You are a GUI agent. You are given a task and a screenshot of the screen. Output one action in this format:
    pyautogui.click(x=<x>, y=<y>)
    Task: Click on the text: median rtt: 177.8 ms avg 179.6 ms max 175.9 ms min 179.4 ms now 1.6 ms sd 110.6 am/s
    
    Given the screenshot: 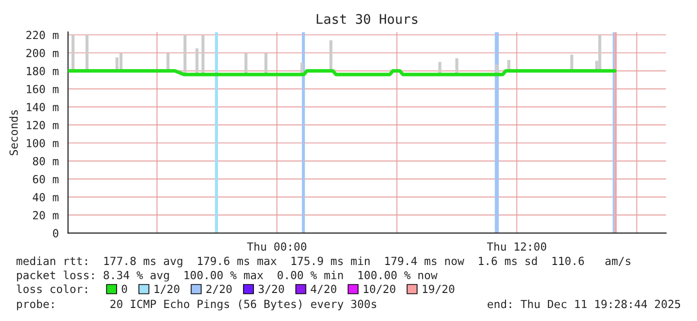 What is the action you would take?
    pyautogui.click(x=323, y=262)
    